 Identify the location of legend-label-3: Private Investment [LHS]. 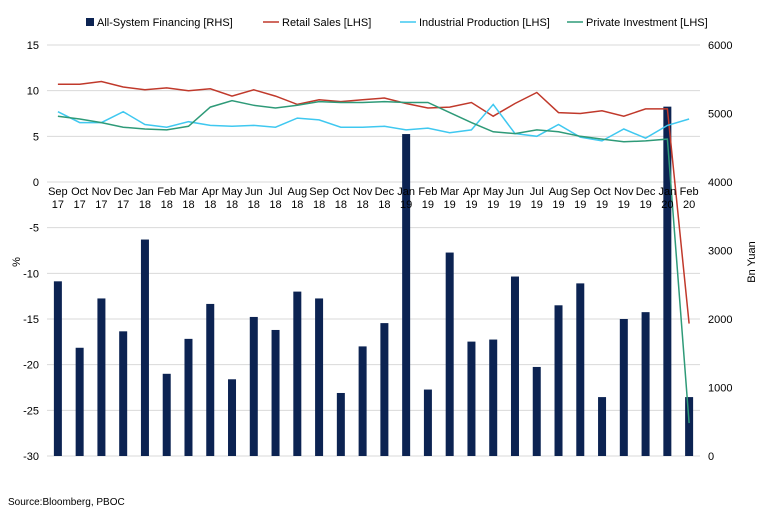
(647, 23).